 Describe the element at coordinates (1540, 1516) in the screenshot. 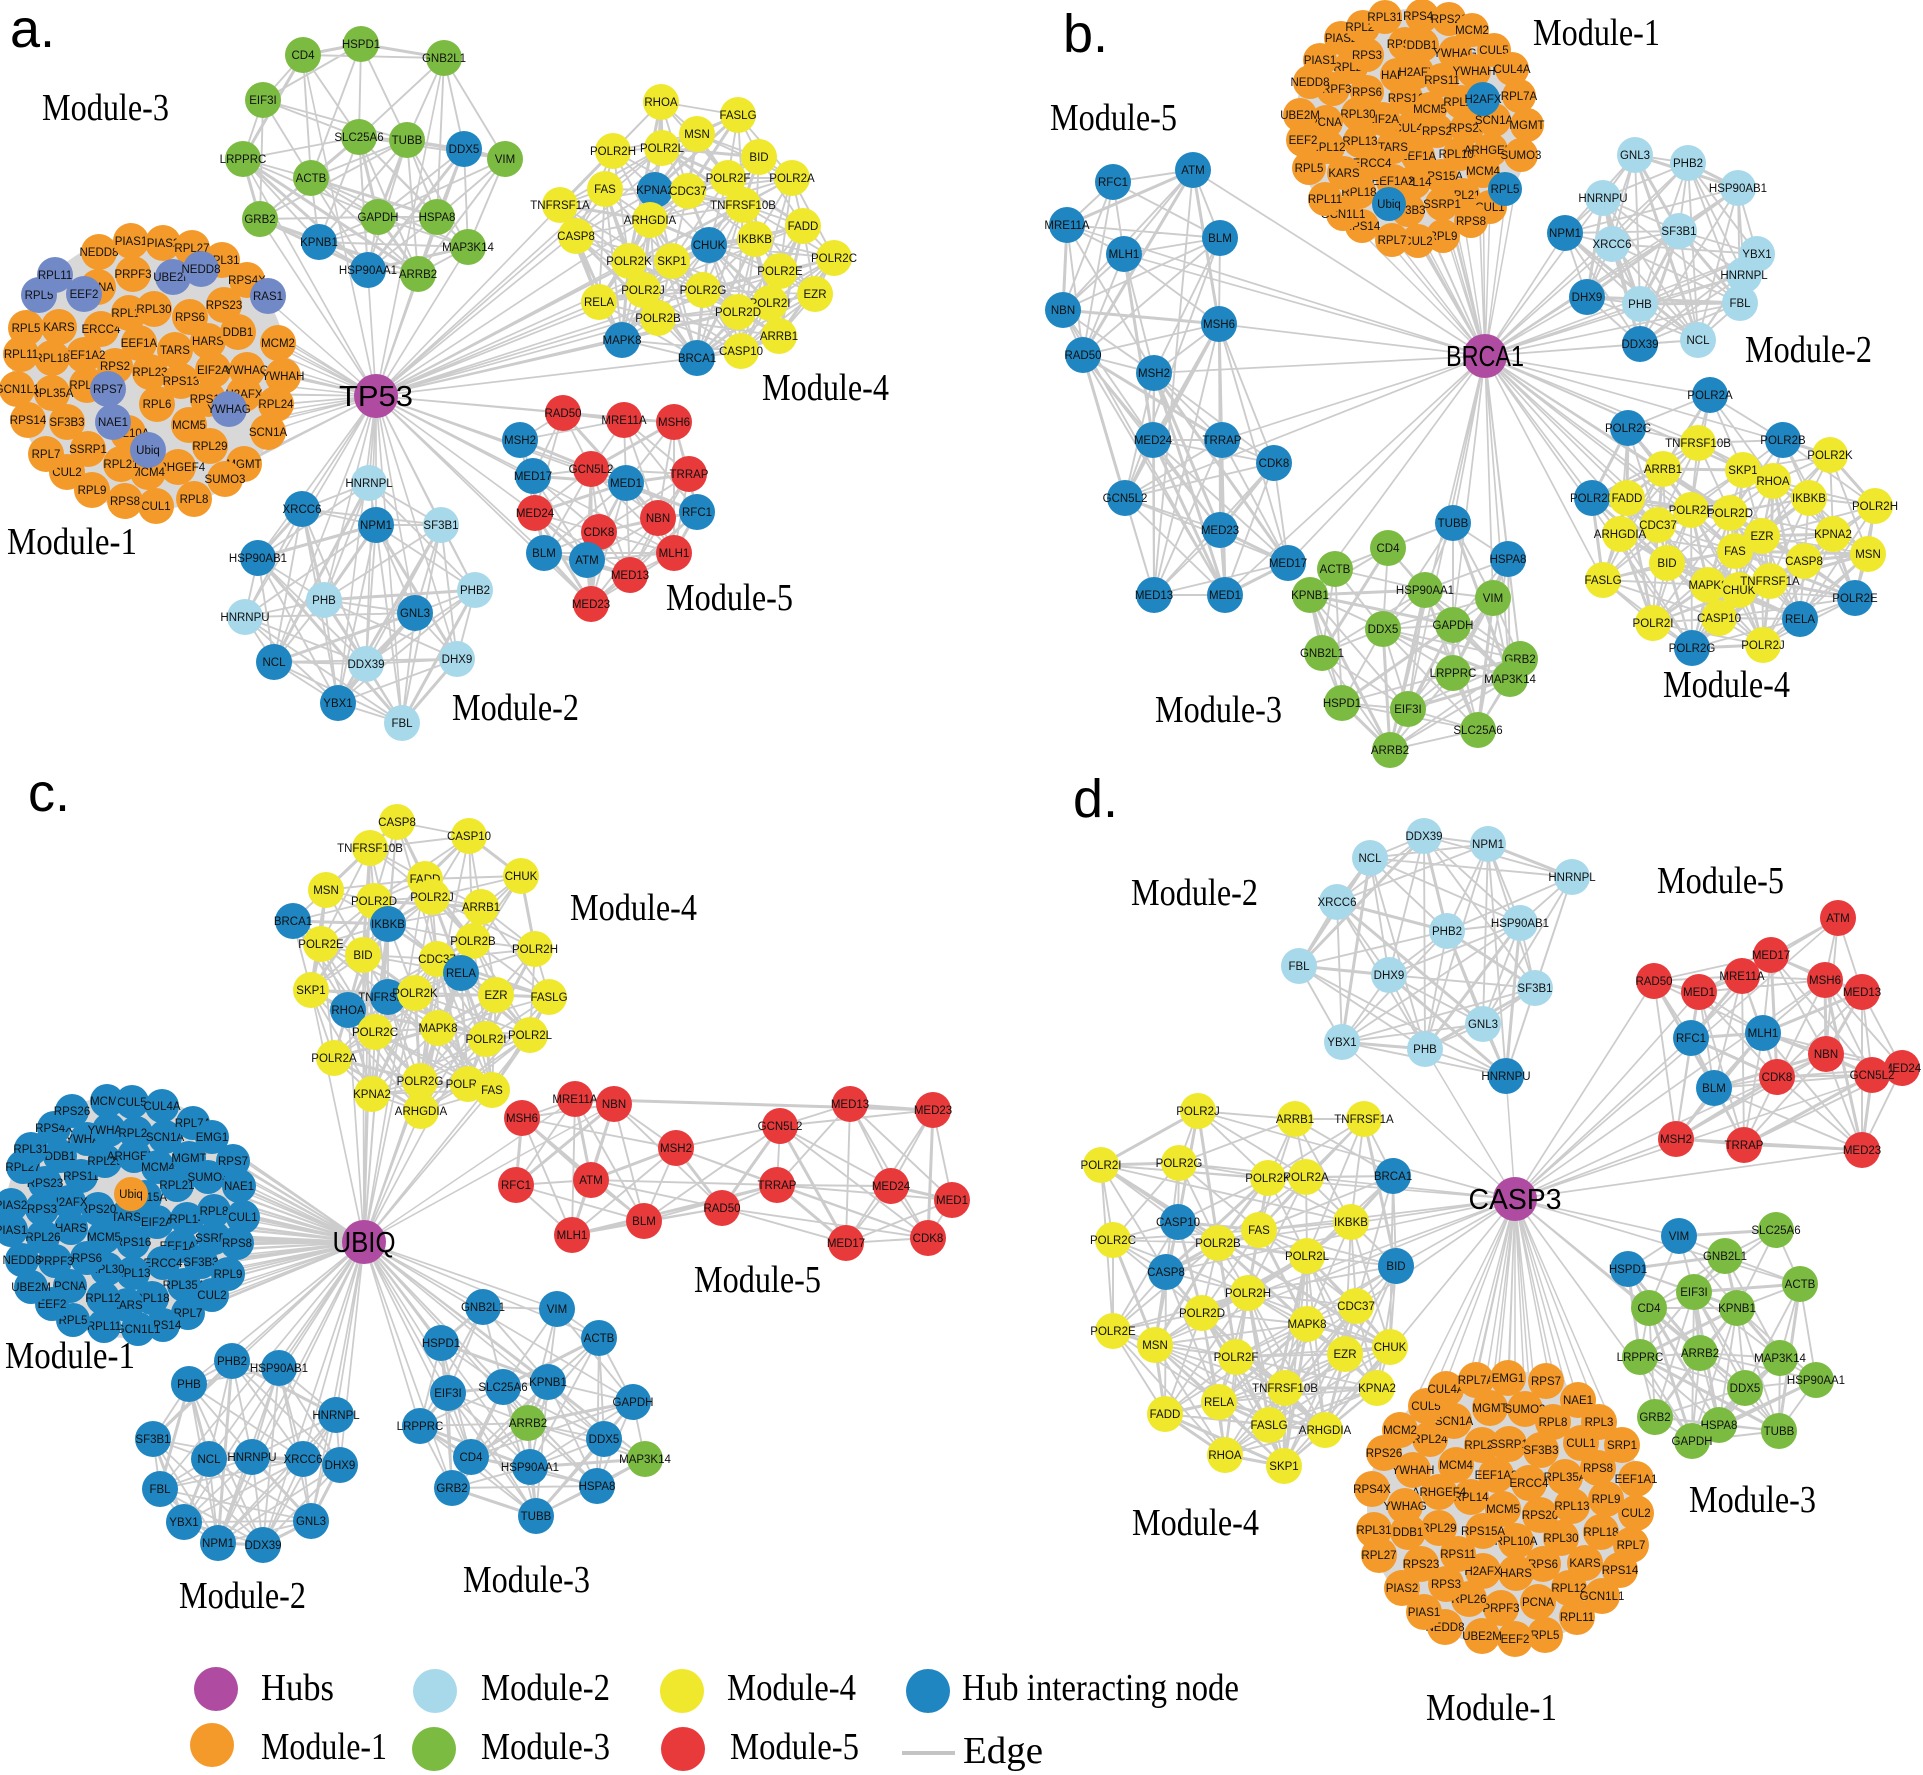

I see `svg-text: RPS20` at that location.